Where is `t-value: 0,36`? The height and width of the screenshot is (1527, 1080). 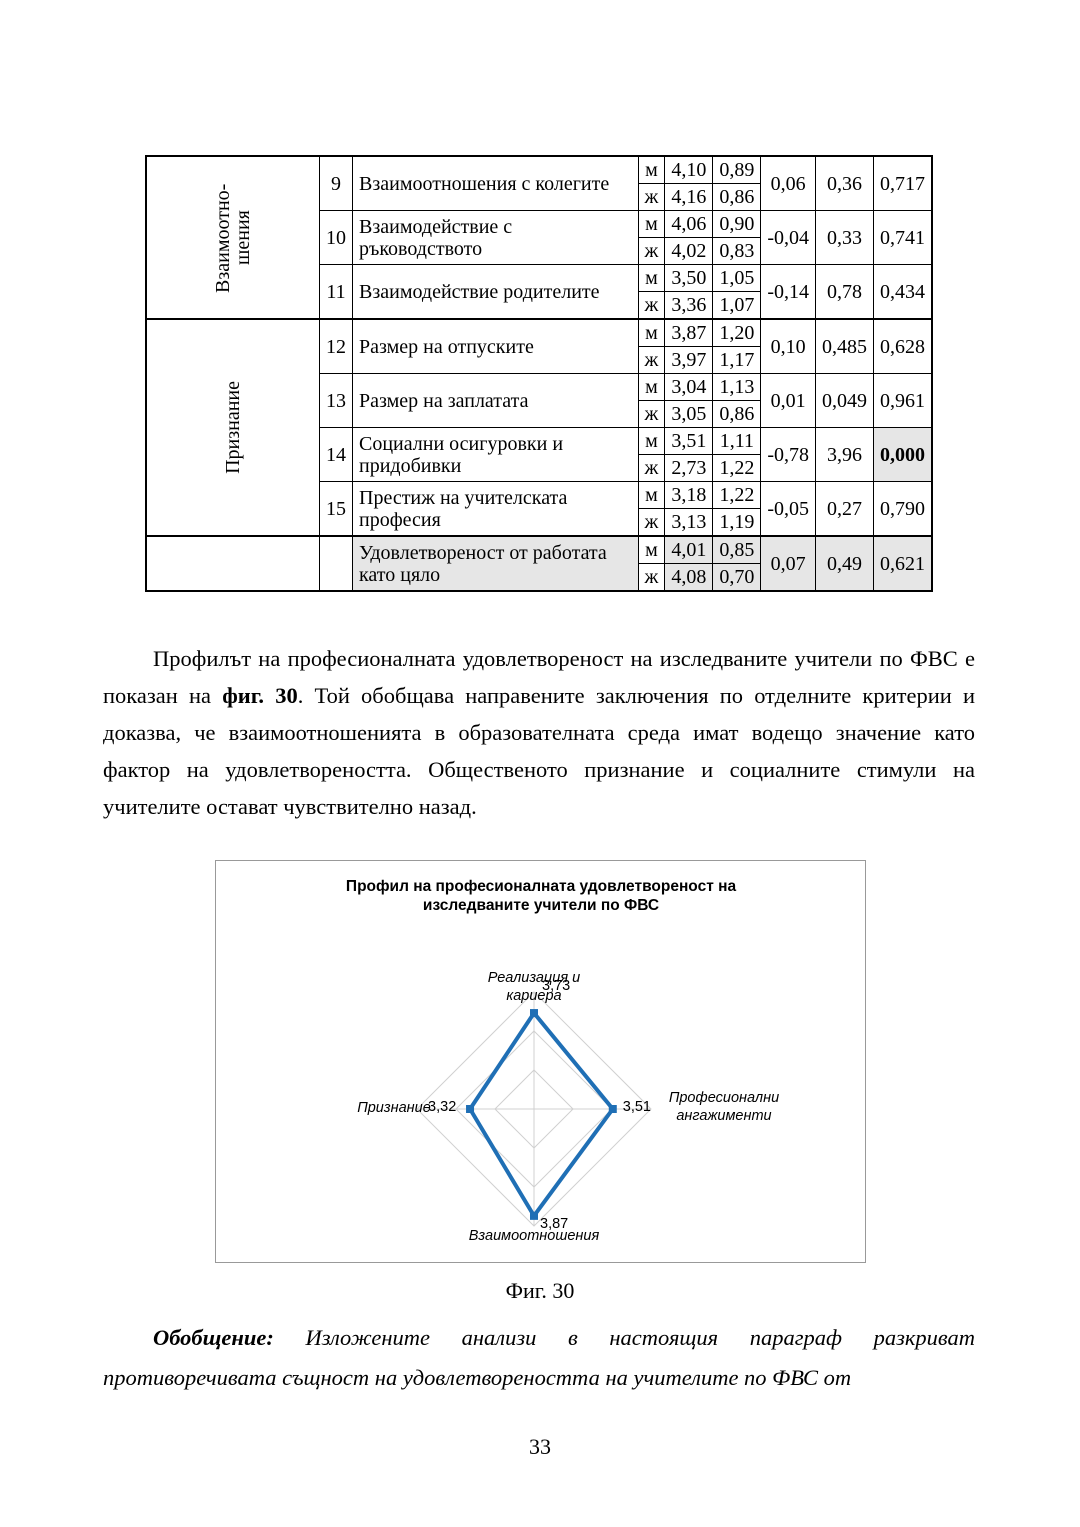 t-value: 0,36 is located at coordinates (844, 183).